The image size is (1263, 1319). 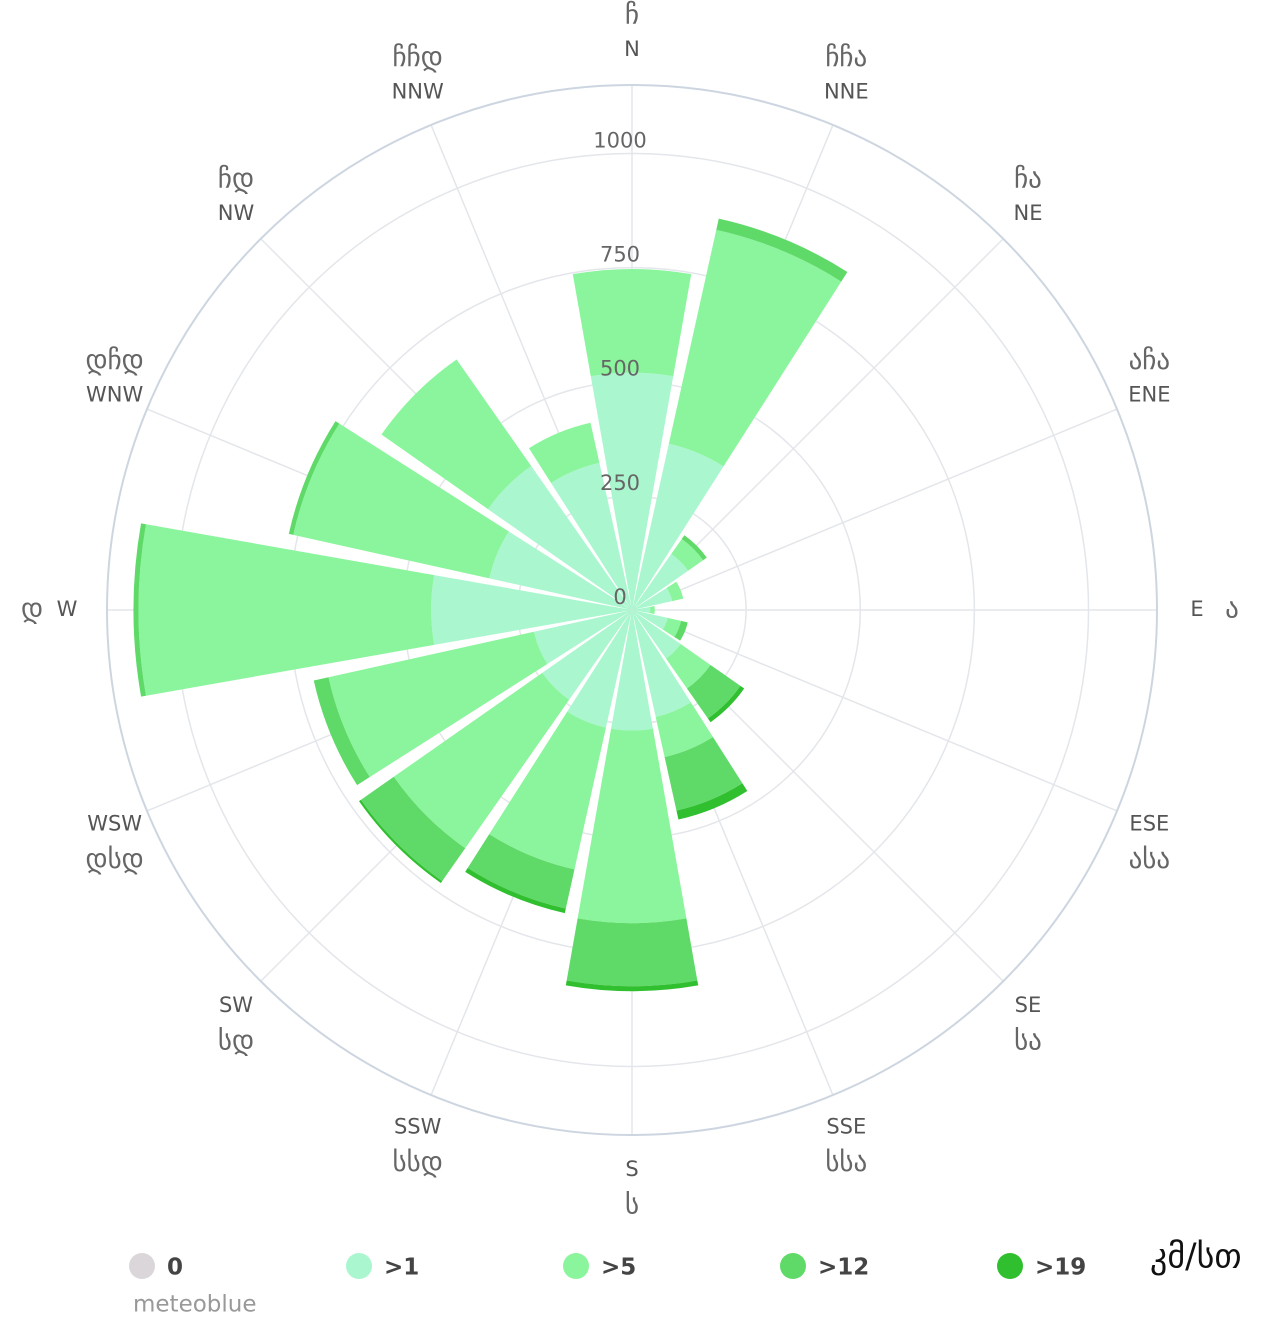 I want to click on credit: meteoblue, so click(x=195, y=1305).